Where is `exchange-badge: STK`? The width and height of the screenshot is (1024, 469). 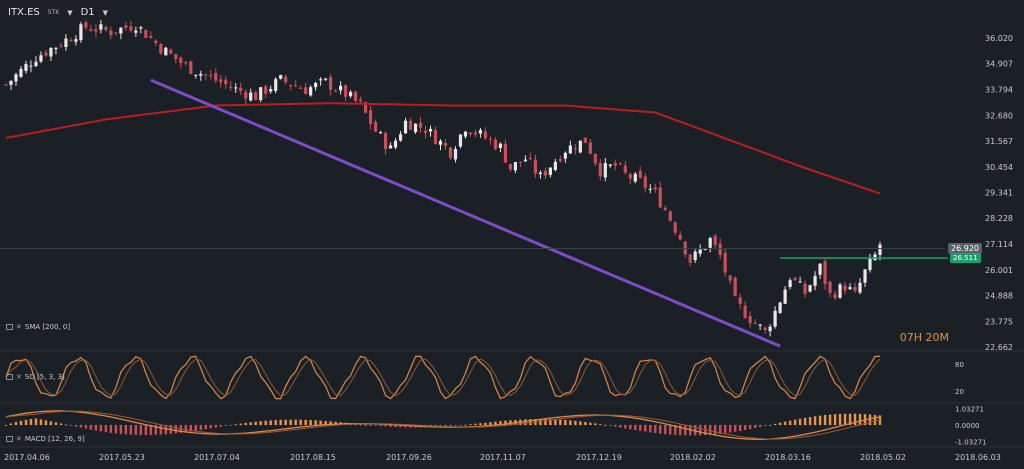
exchange-badge: STK is located at coordinates (53, 12).